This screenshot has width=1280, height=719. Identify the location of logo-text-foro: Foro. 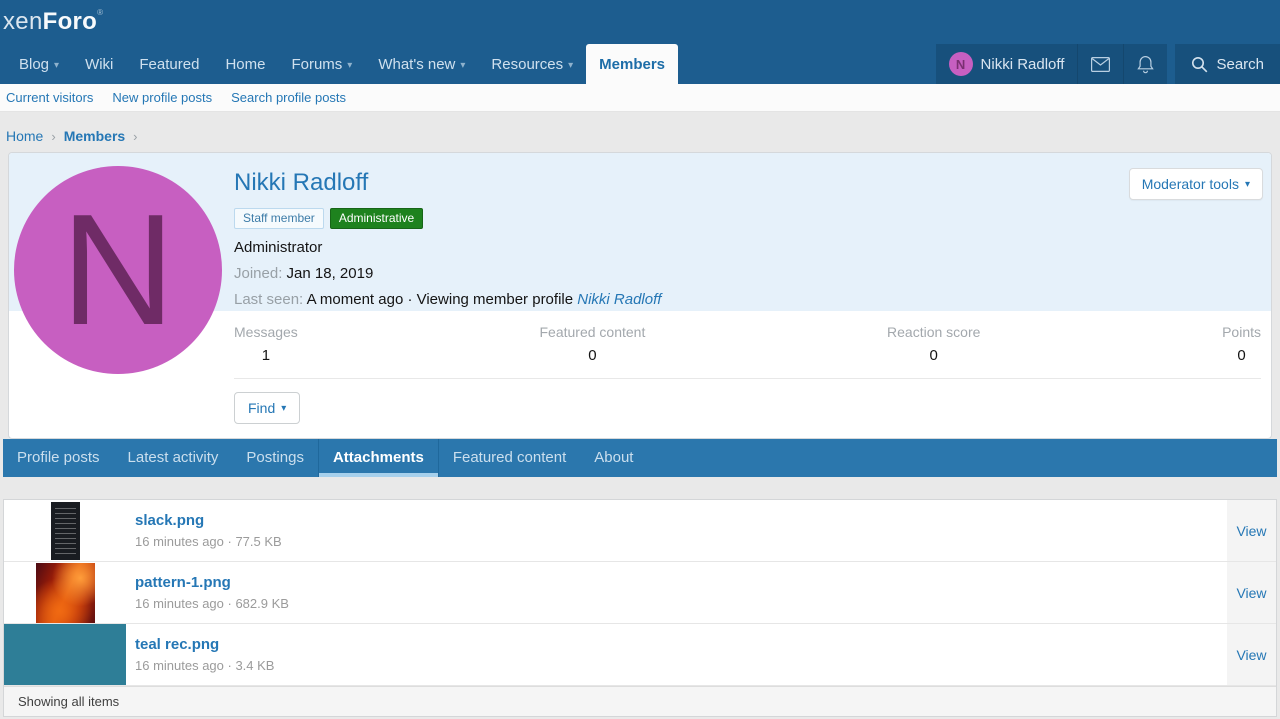
(70, 21).